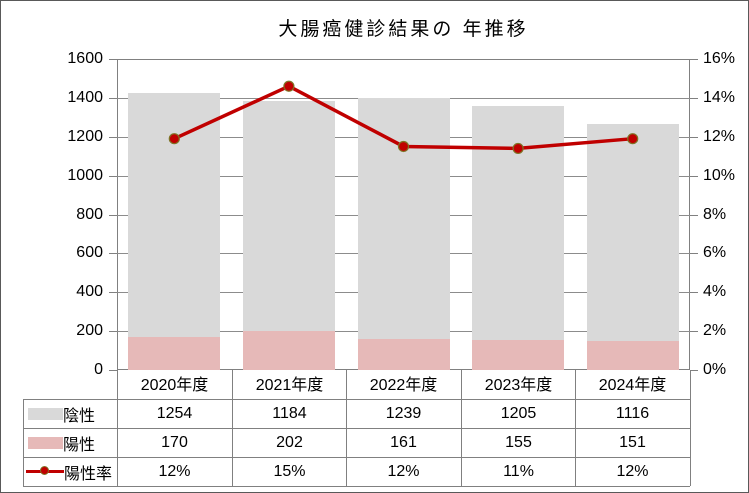 The width and height of the screenshot is (749, 493). Describe the element at coordinates (85, 175) in the screenshot. I see `left-axis-label: 1000` at that location.